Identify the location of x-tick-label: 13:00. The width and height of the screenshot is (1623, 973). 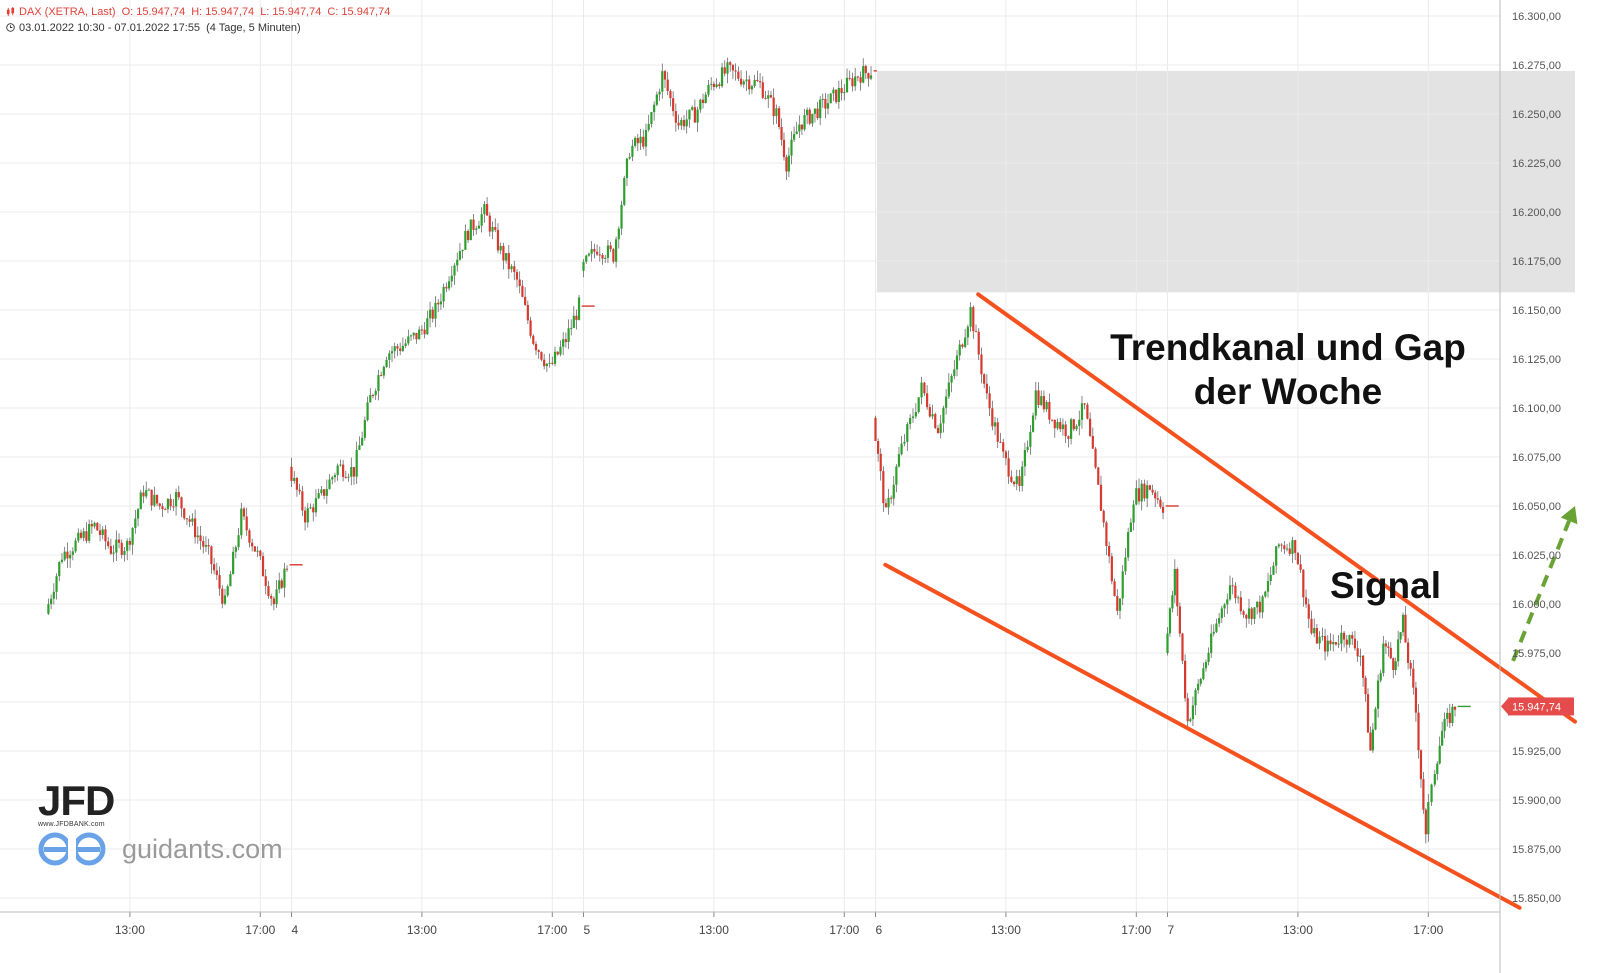
(130, 930).